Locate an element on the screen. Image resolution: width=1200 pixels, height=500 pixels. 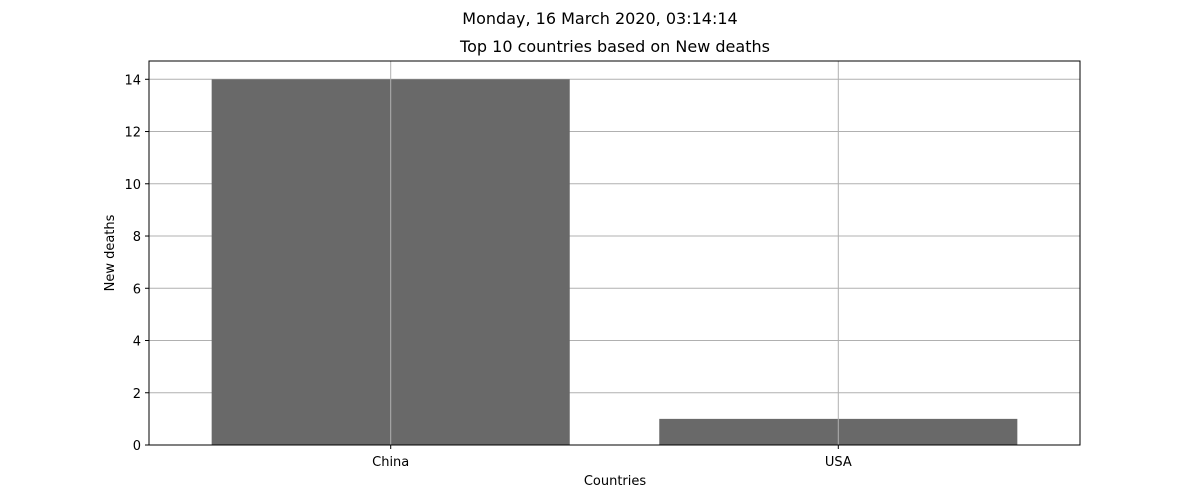
x-tick-label: China is located at coordinates (390, 462).